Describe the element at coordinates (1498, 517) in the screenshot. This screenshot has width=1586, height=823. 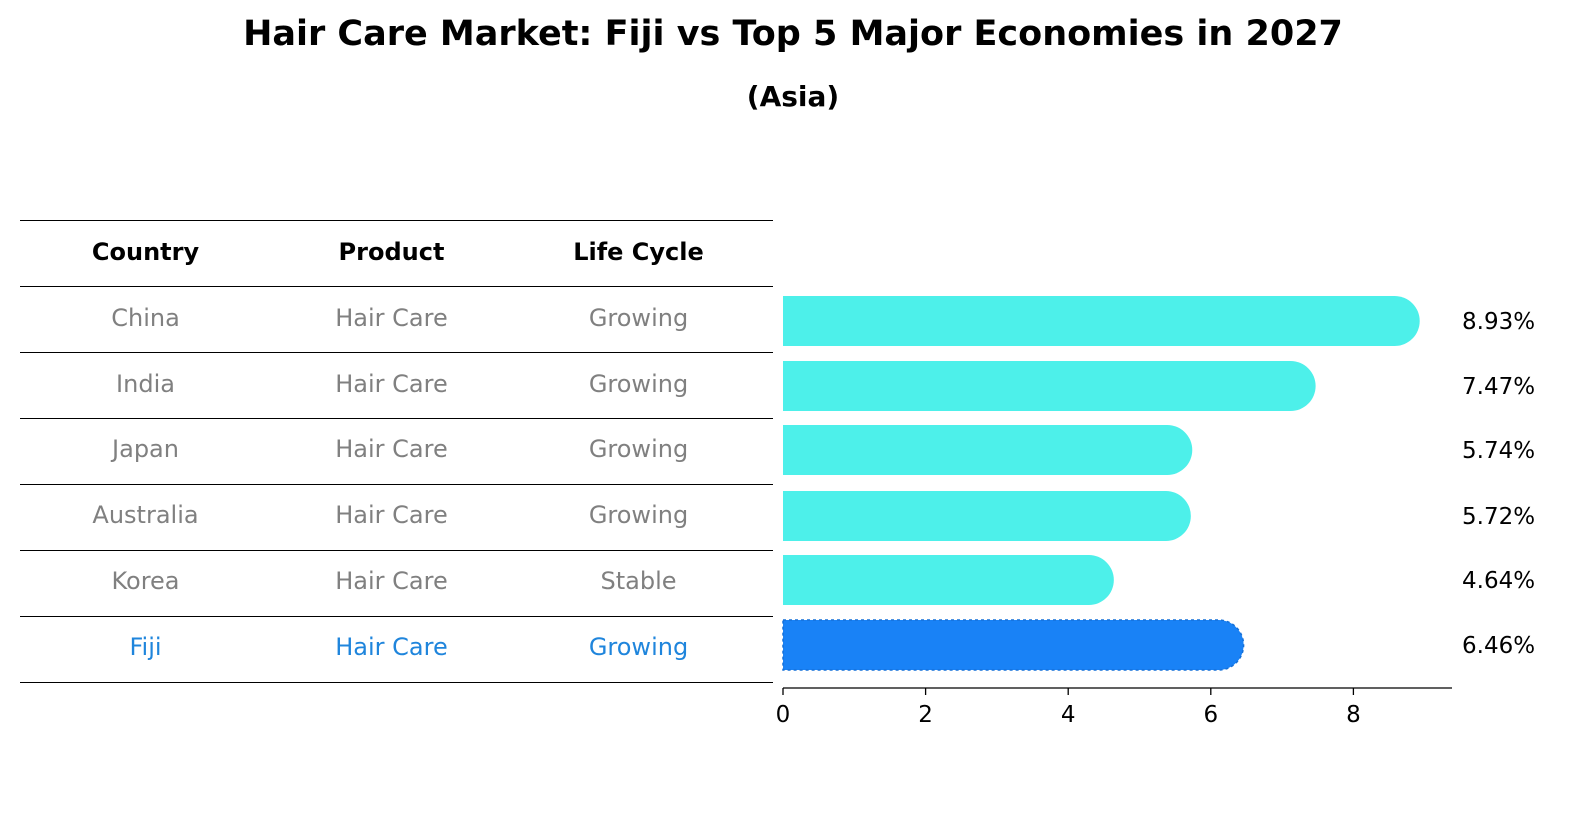
I see `bar-value-label: 5.72%` at that location.